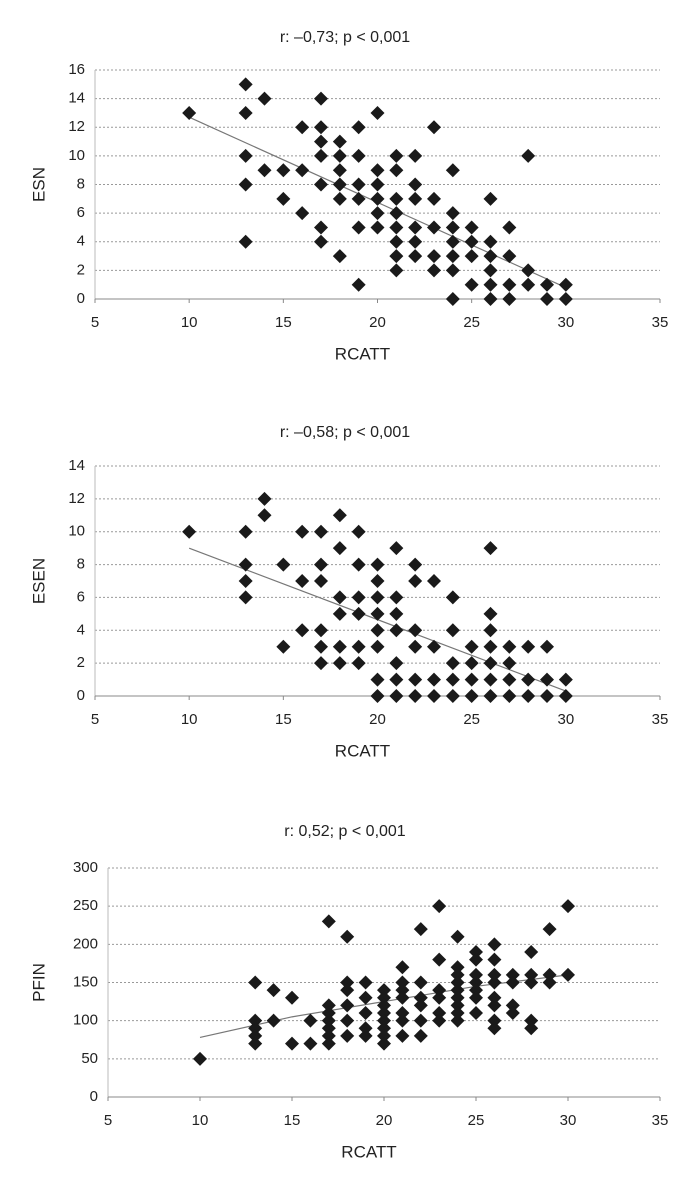 The image size is (700, 1181). What do you see at coordinates (283, 719) in the screenshot?
I see `x-tick-label: 15` at bounding box center [283, 719].